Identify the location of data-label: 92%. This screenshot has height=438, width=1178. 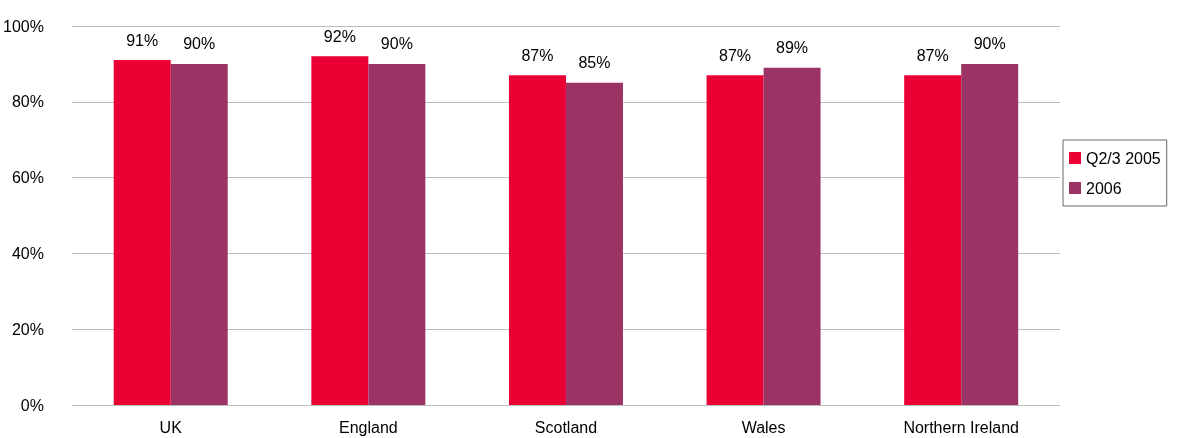
(339, 36).